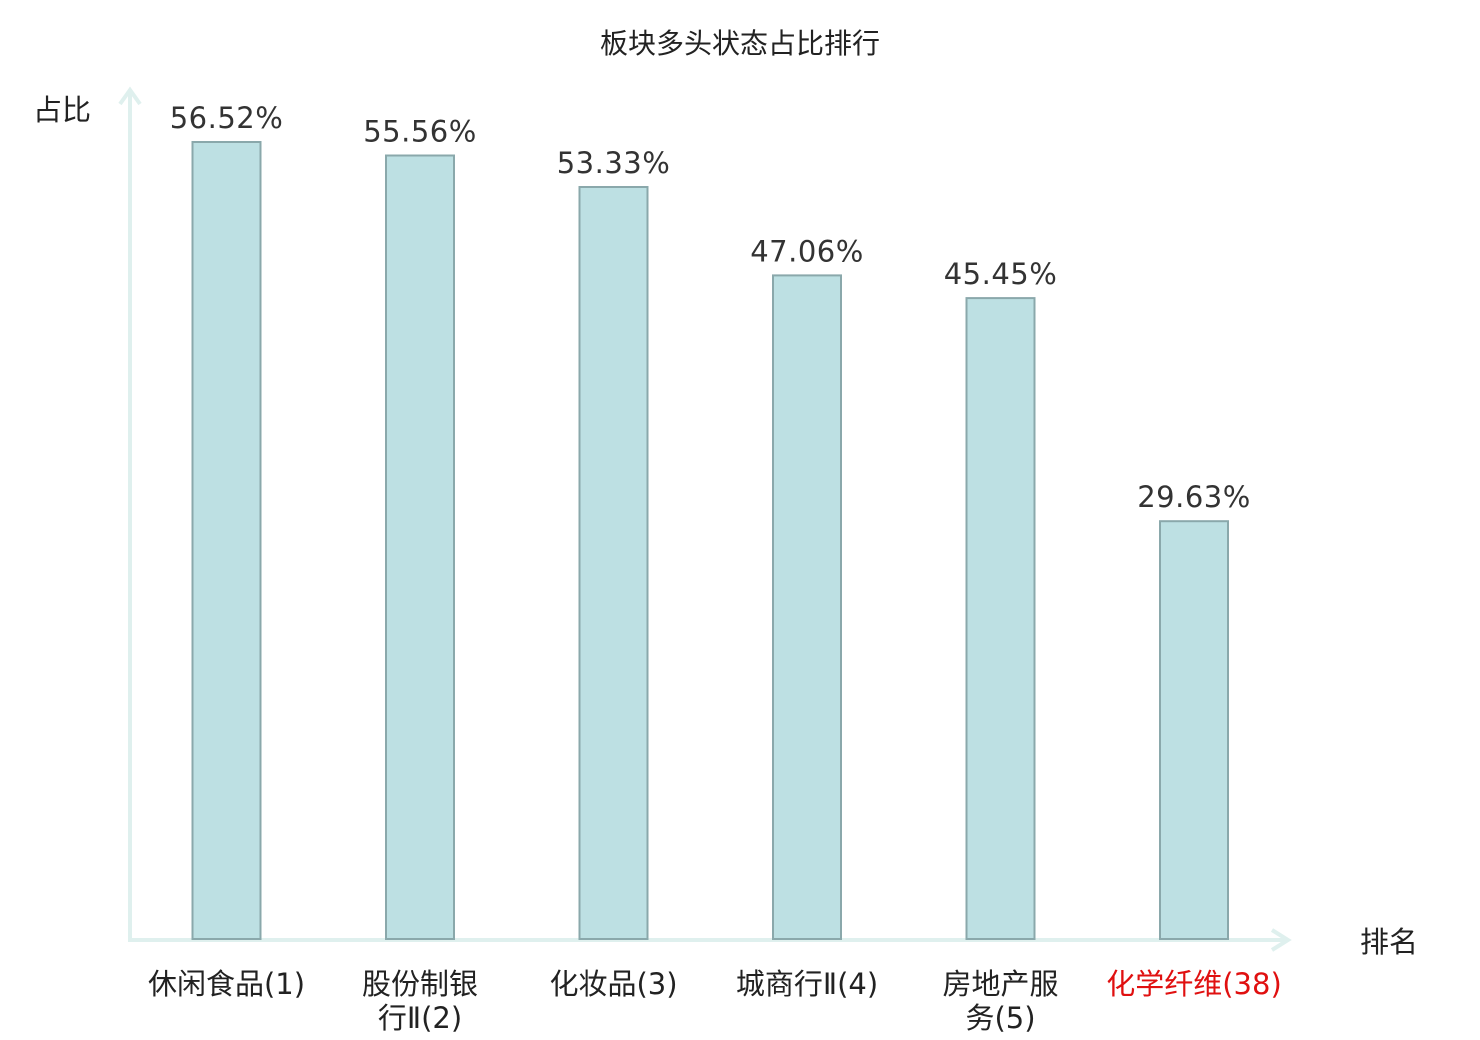 Image resolution: width=1480 pixels, height=1040 pixels. Describe the element at coordinates (226, 984) in the screenshot. I see `category-label-1: 休闲食品(1)` at that location.